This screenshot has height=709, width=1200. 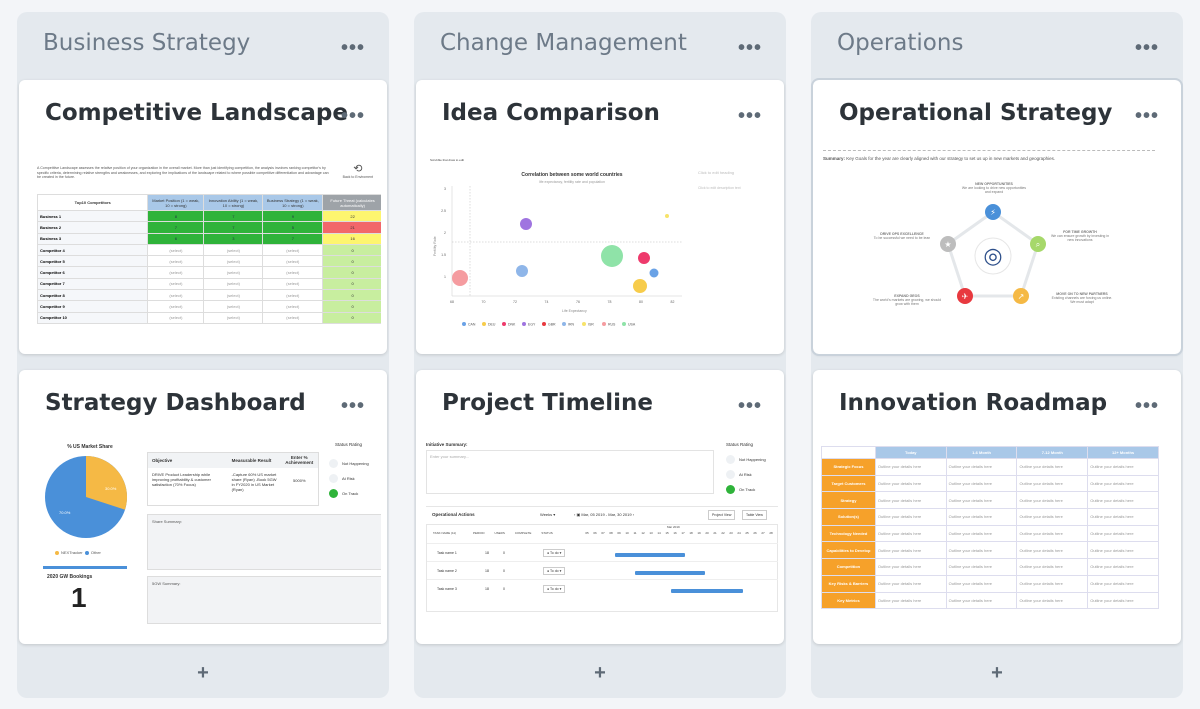 What do you see at coordinates (667, 216) in the screenshot?
I see `bubble-isr` at bounding box center [667, 216].